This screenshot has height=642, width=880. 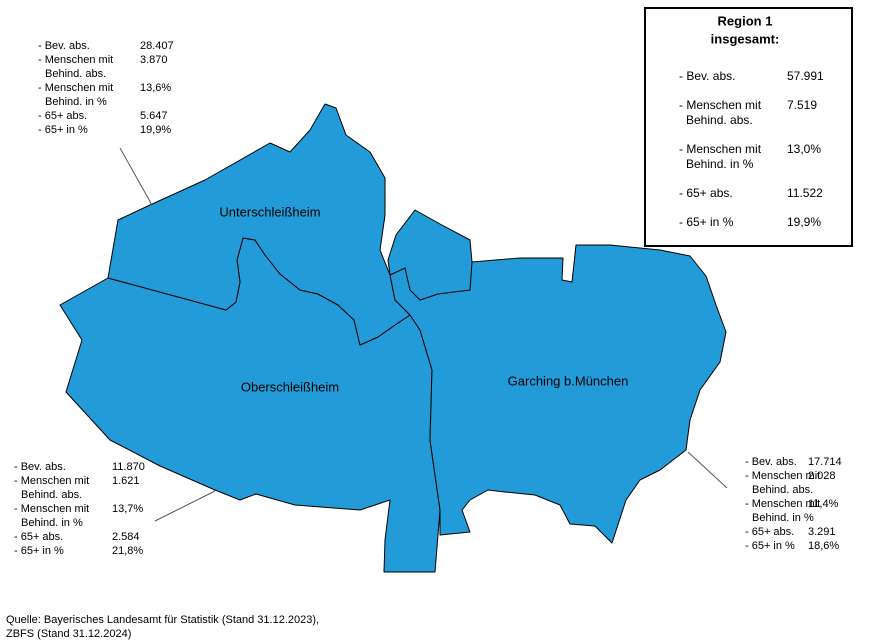 I want to click on stat-value: 18,6%, so click(x=823, y=546).